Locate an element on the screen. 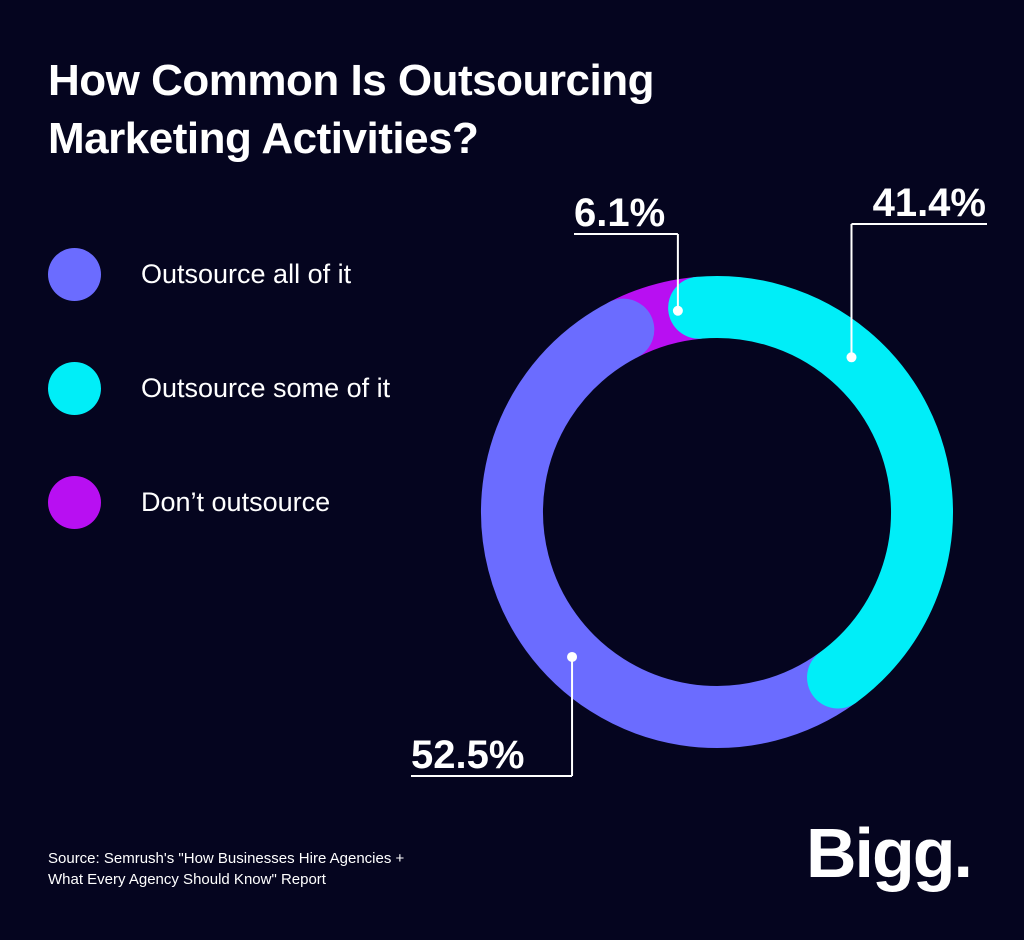 The width and height of the screenshot is (1024, 940). bigg-logo: Bigg. is located at coordinates (889, 853).